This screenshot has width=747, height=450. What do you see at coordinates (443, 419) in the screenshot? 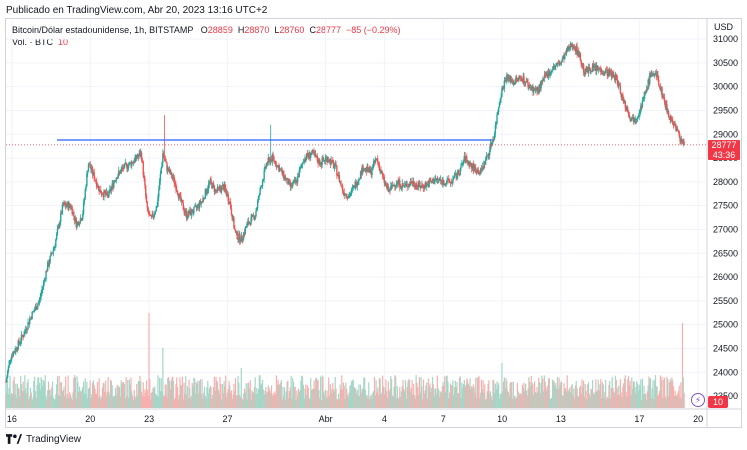
I see `date-tick-label: 7` at bounding box center [443, 419].